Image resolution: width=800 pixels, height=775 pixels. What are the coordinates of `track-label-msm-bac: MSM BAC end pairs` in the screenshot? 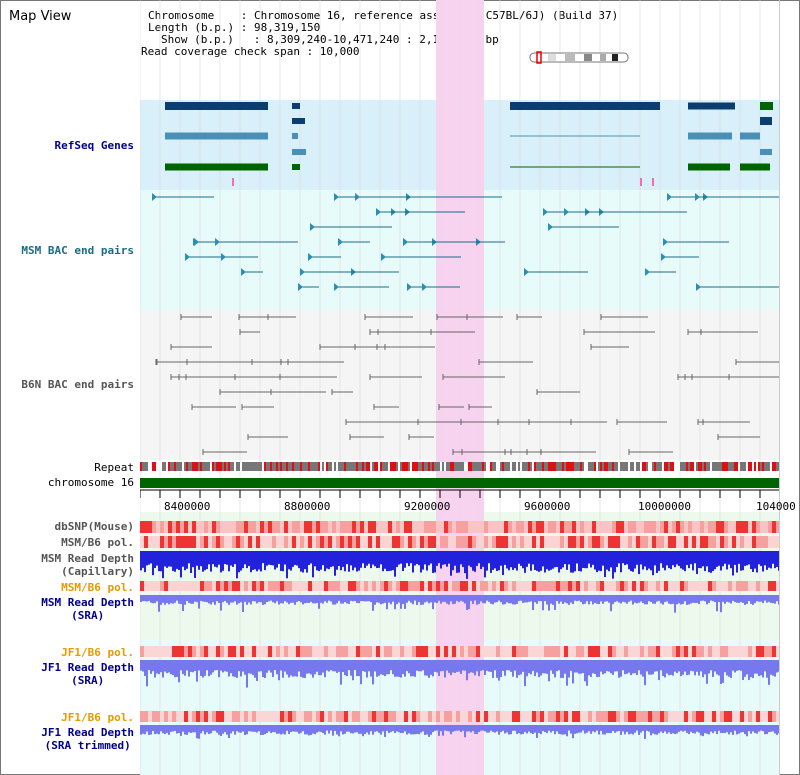 It's located at (77, 250).